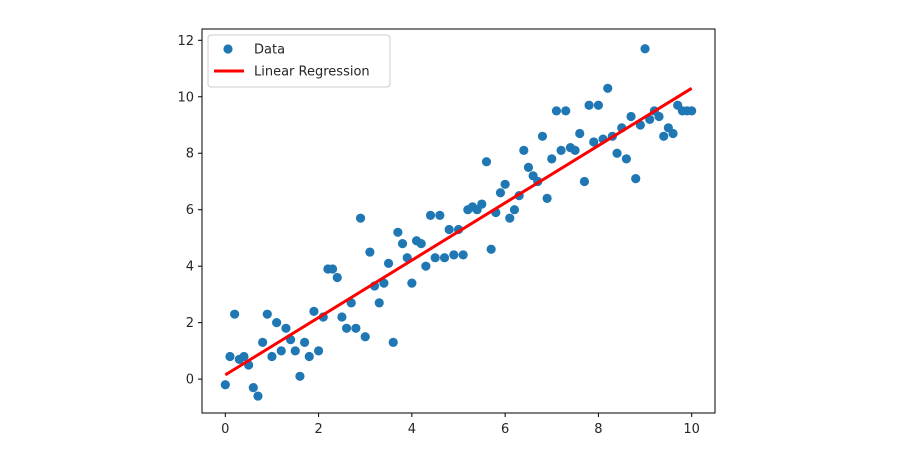  I want to click on legend-box, so click(299, 61).